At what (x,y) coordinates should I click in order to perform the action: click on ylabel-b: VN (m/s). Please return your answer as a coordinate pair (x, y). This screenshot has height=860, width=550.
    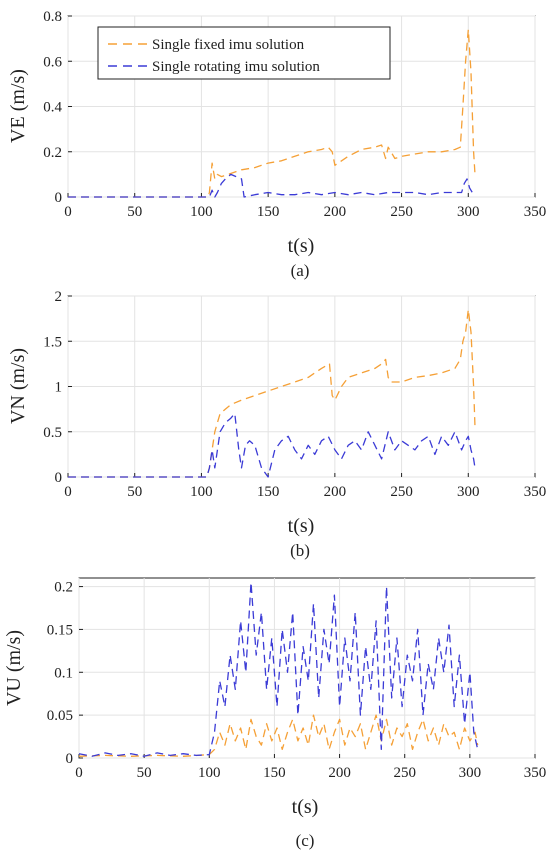
    Looking at the image, I should click on (18, 386).